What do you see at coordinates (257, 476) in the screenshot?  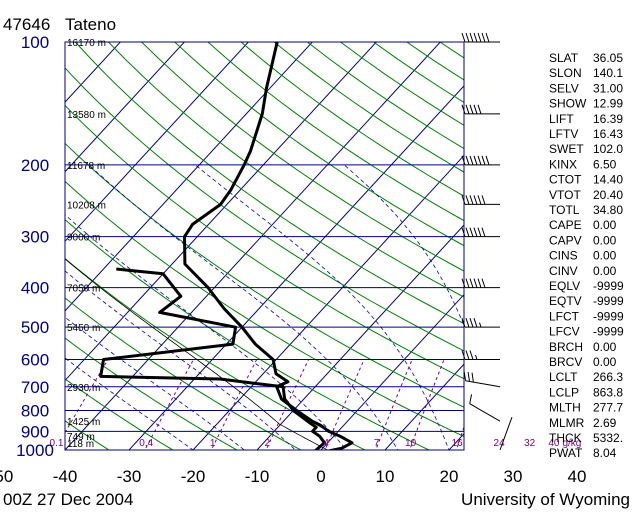 I see `temperature-tick-label: -10` at bounding box center [257, 476].